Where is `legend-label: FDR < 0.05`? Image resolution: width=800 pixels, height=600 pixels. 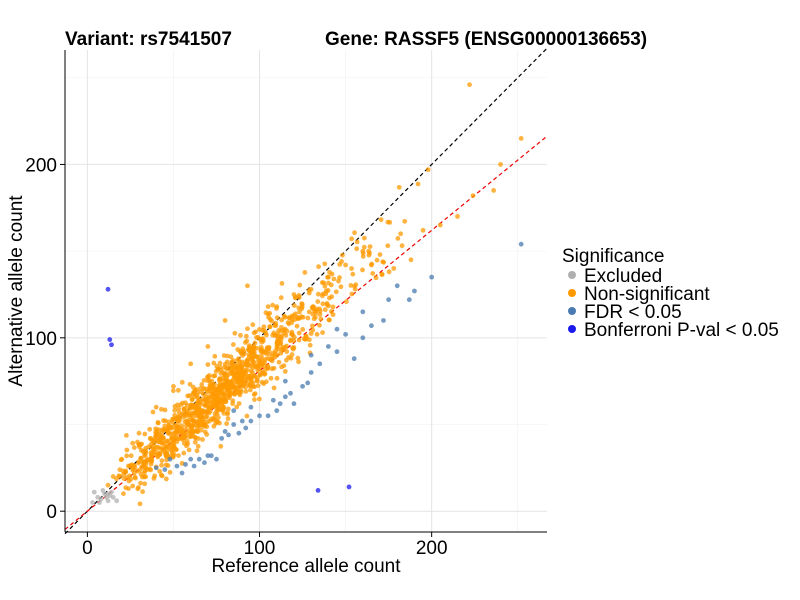
legend-label: FDR < 0.05 is located at coordinates (633, 312).